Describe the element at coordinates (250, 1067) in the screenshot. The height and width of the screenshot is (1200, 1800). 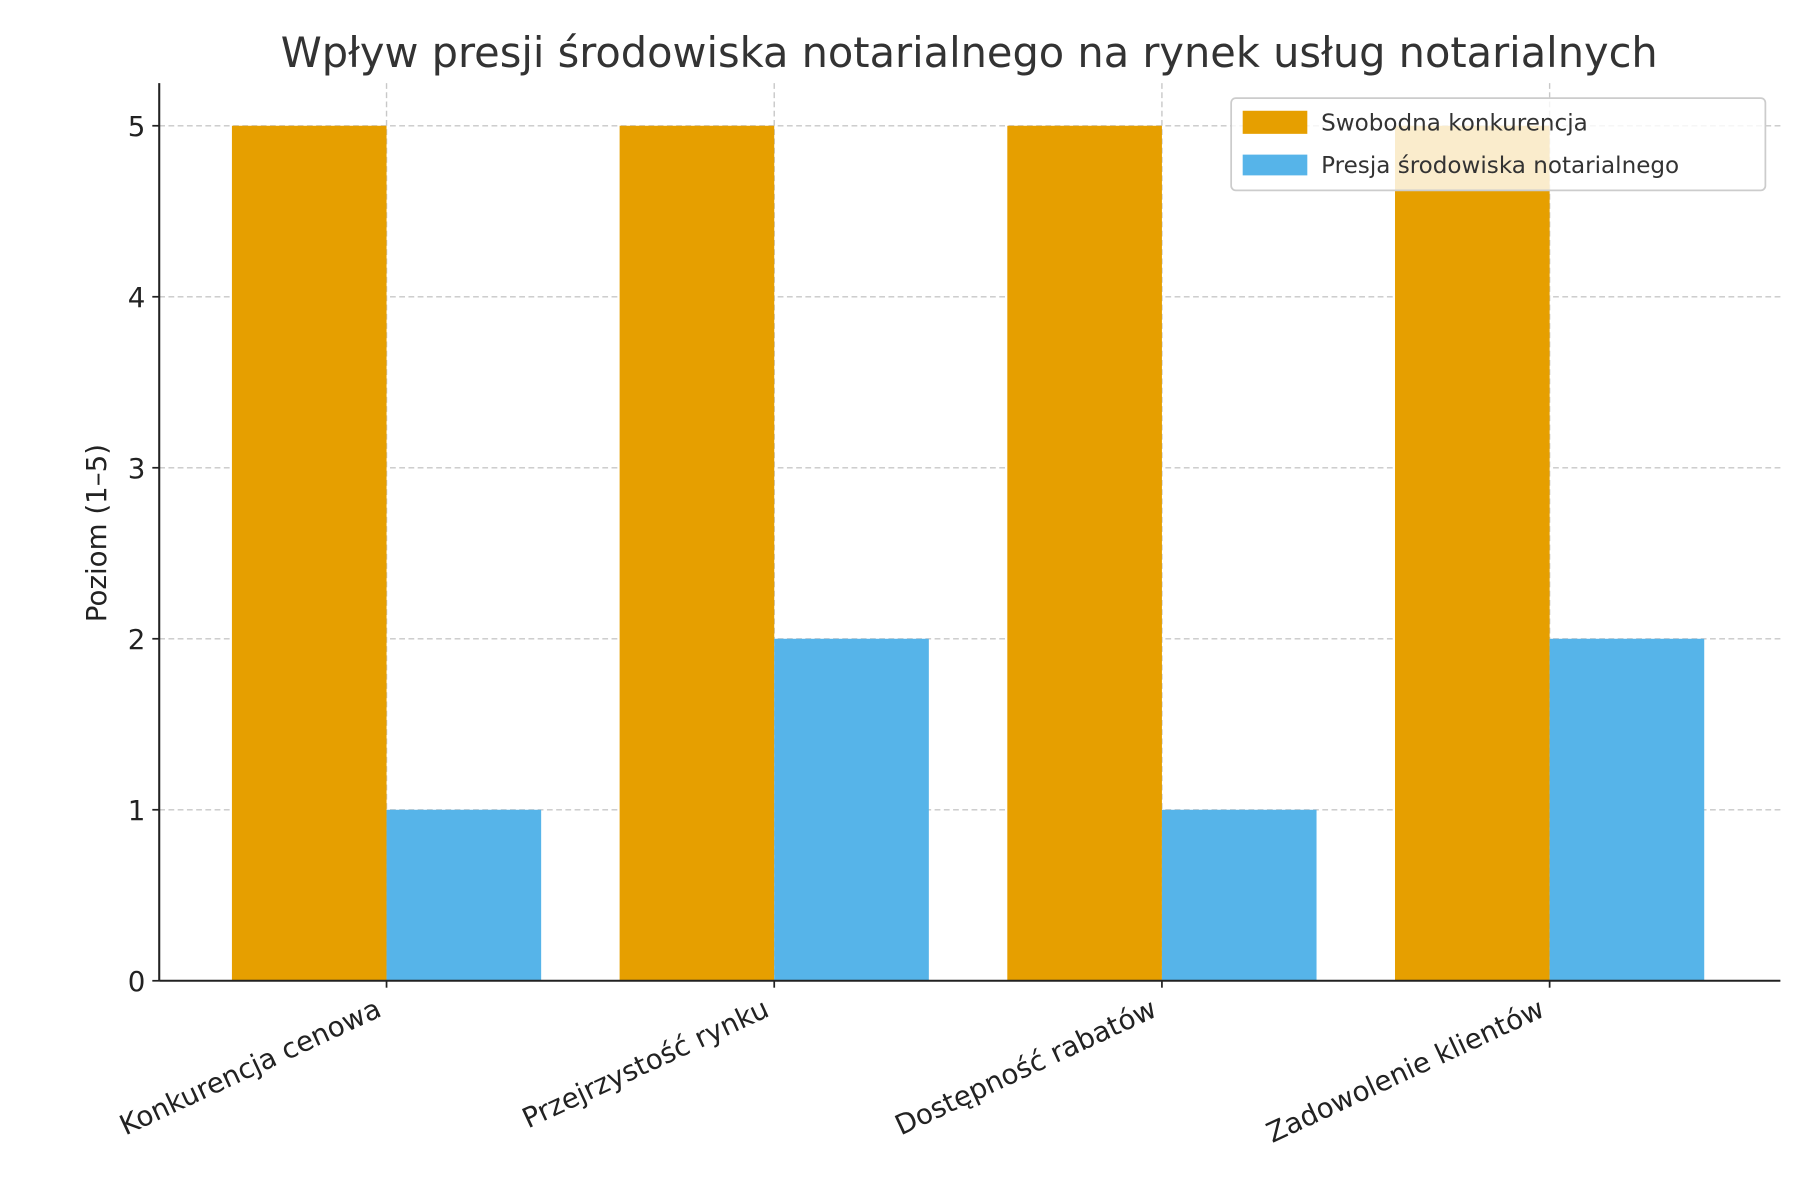
I see `x-tick-label: Konkurencja cenowa` at that location.